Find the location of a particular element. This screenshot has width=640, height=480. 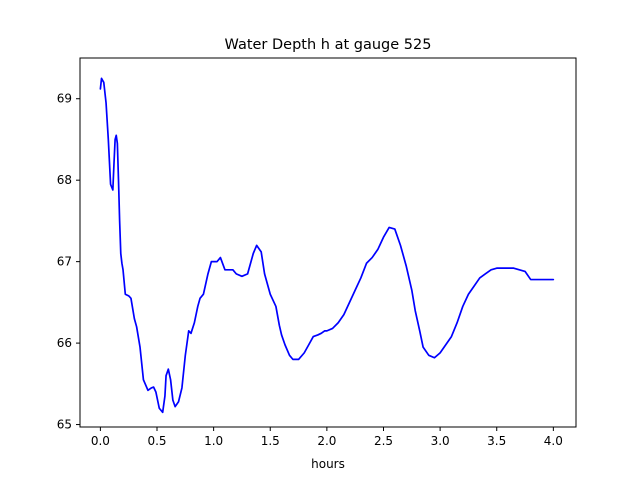

chart-title: Water Depth h at gauge 525 is located at coordinates (328, 45).